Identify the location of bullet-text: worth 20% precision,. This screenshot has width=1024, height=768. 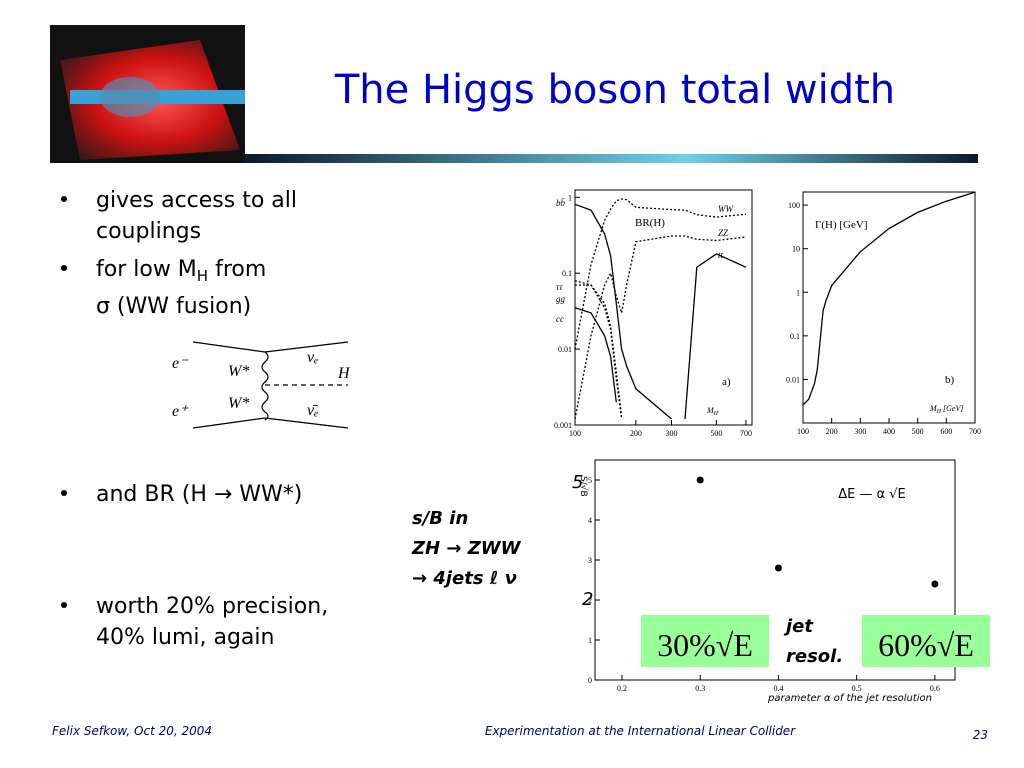
(212, 606).